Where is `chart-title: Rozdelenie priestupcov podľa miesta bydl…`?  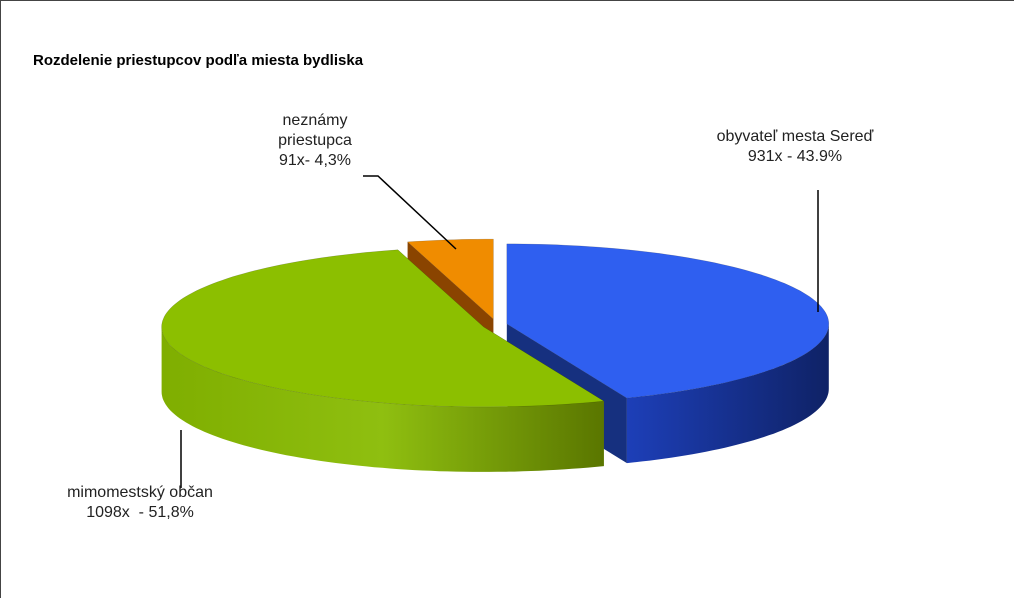 chart-title: Rozdelenie priestupcov podľa miesta bydl… is located at coordinates (198, 60).